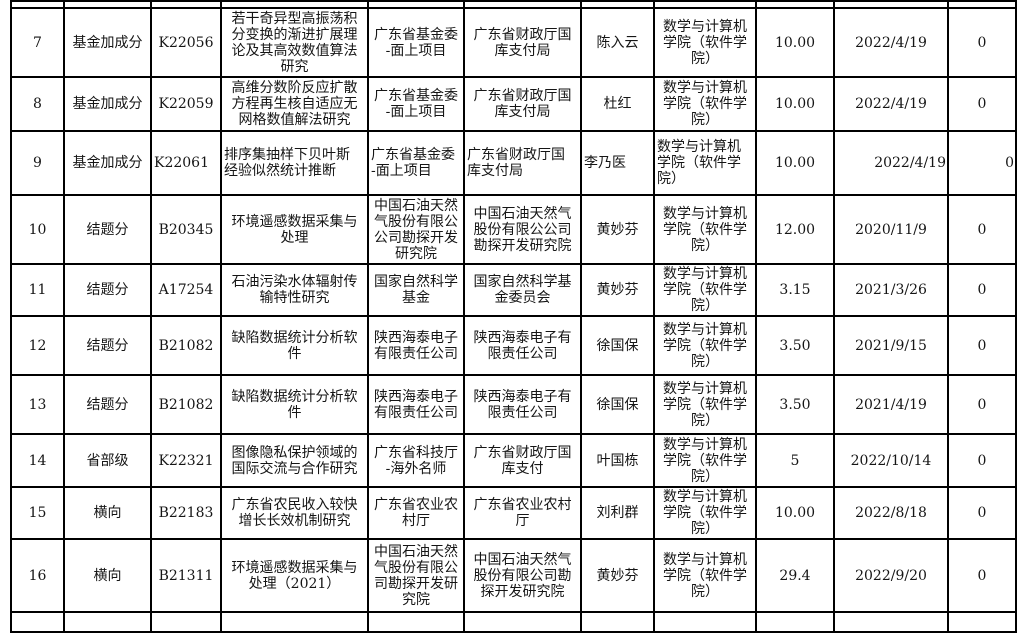  I want to click on cell-source: 中国石油天然 气股份有限公 司勘探开发研 究院, so click(416, 575).